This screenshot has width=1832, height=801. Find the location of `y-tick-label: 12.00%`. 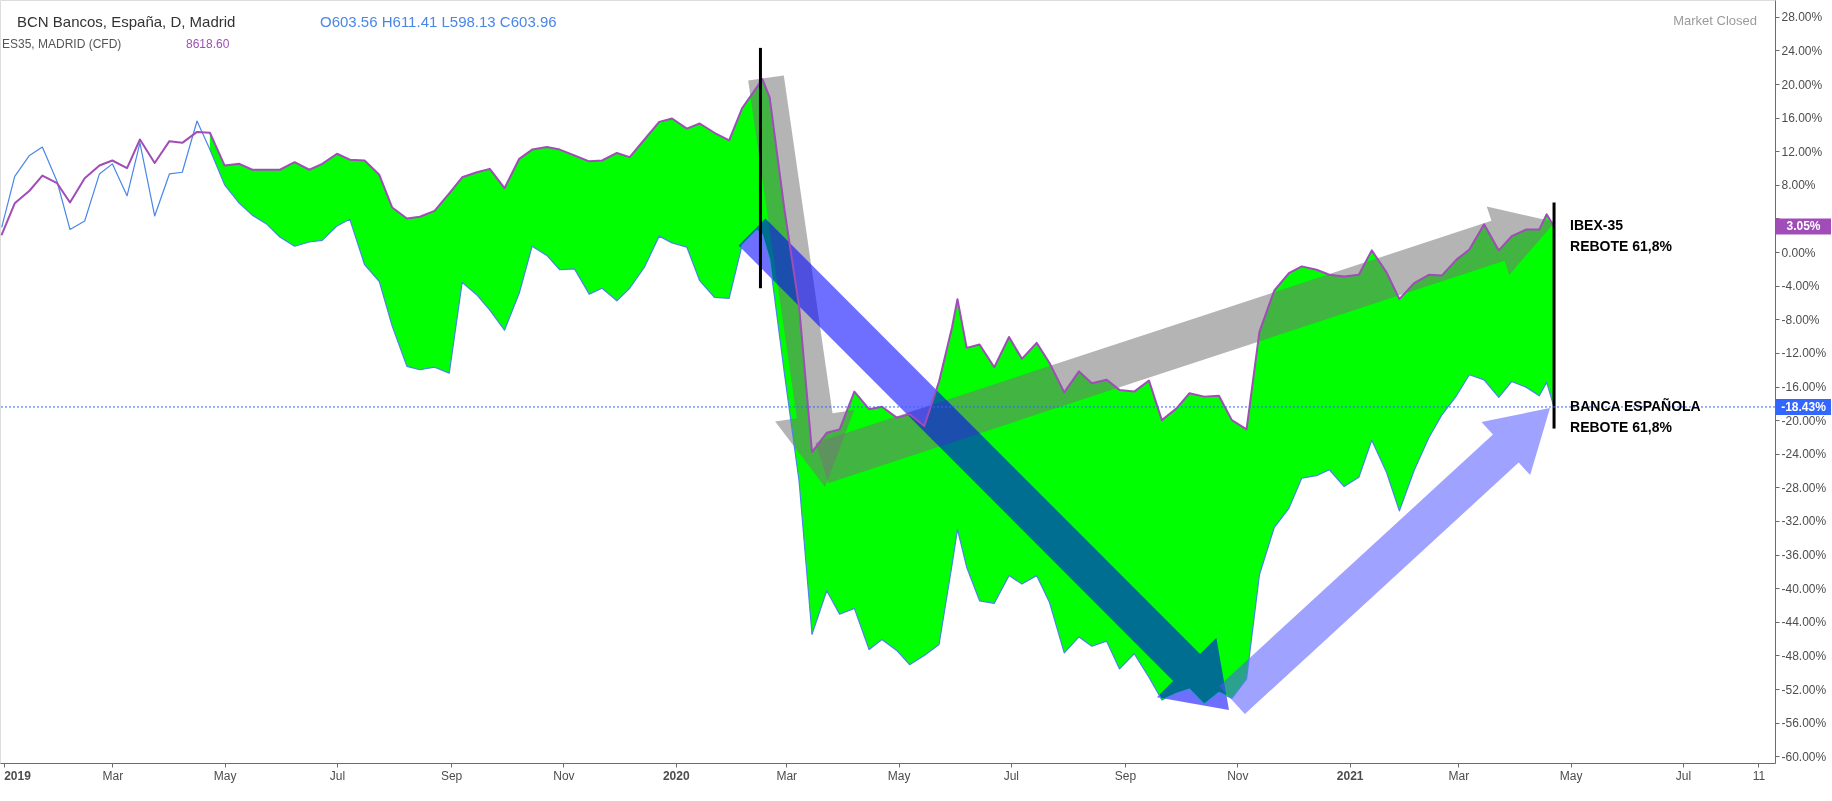

y-tick-label: 12.00% is located at coordinates (1802, 151).